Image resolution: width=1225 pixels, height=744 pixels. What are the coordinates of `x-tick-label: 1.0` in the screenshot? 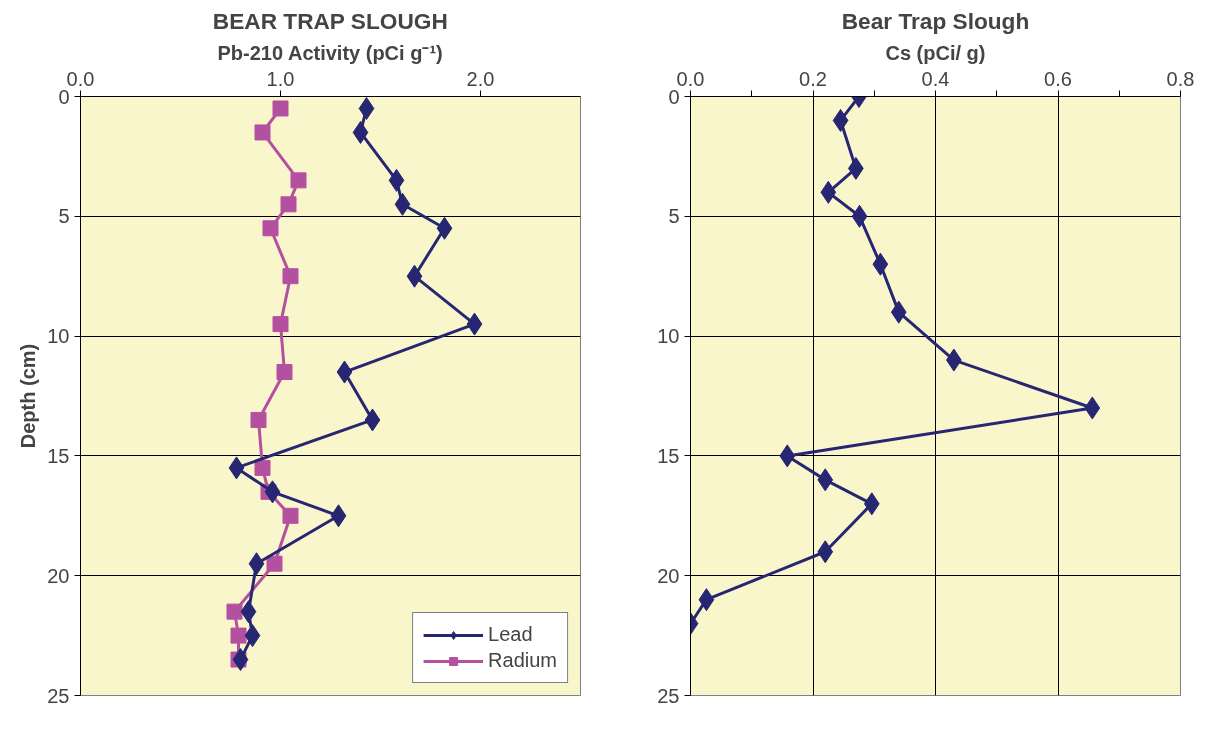 It's located at (280, 78).